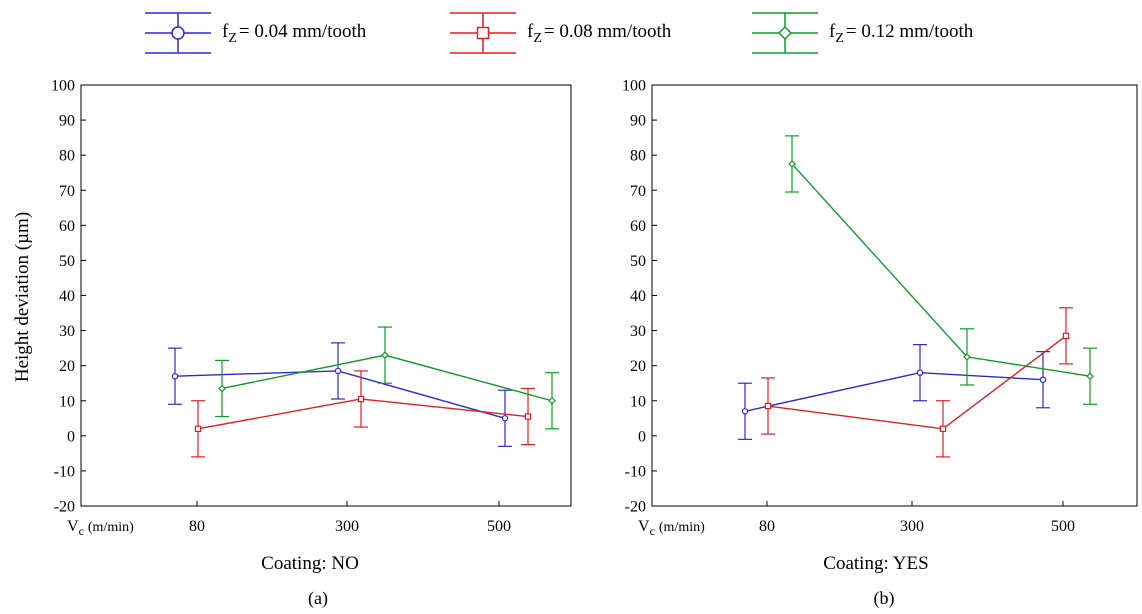 This screenshot has height=614, width=1142. I want to click on series-layer-a, so click(363, 392).